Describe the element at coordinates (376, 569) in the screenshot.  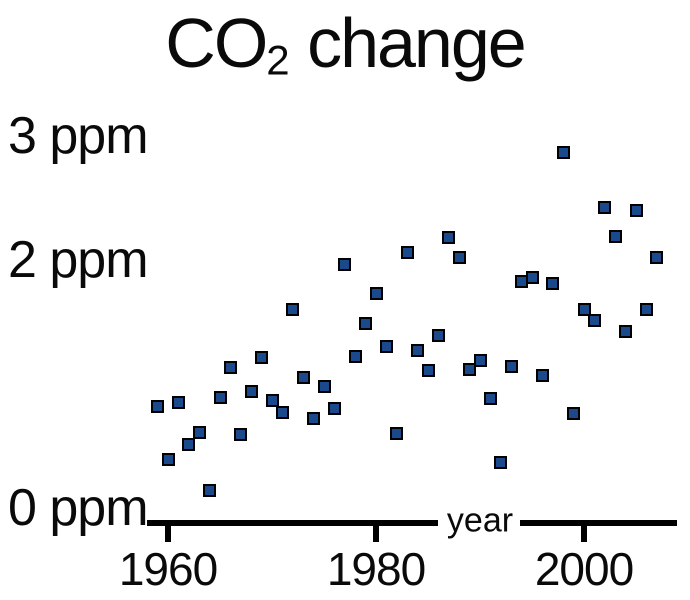
I see `x-axis-tick-label: 1980` at that location.